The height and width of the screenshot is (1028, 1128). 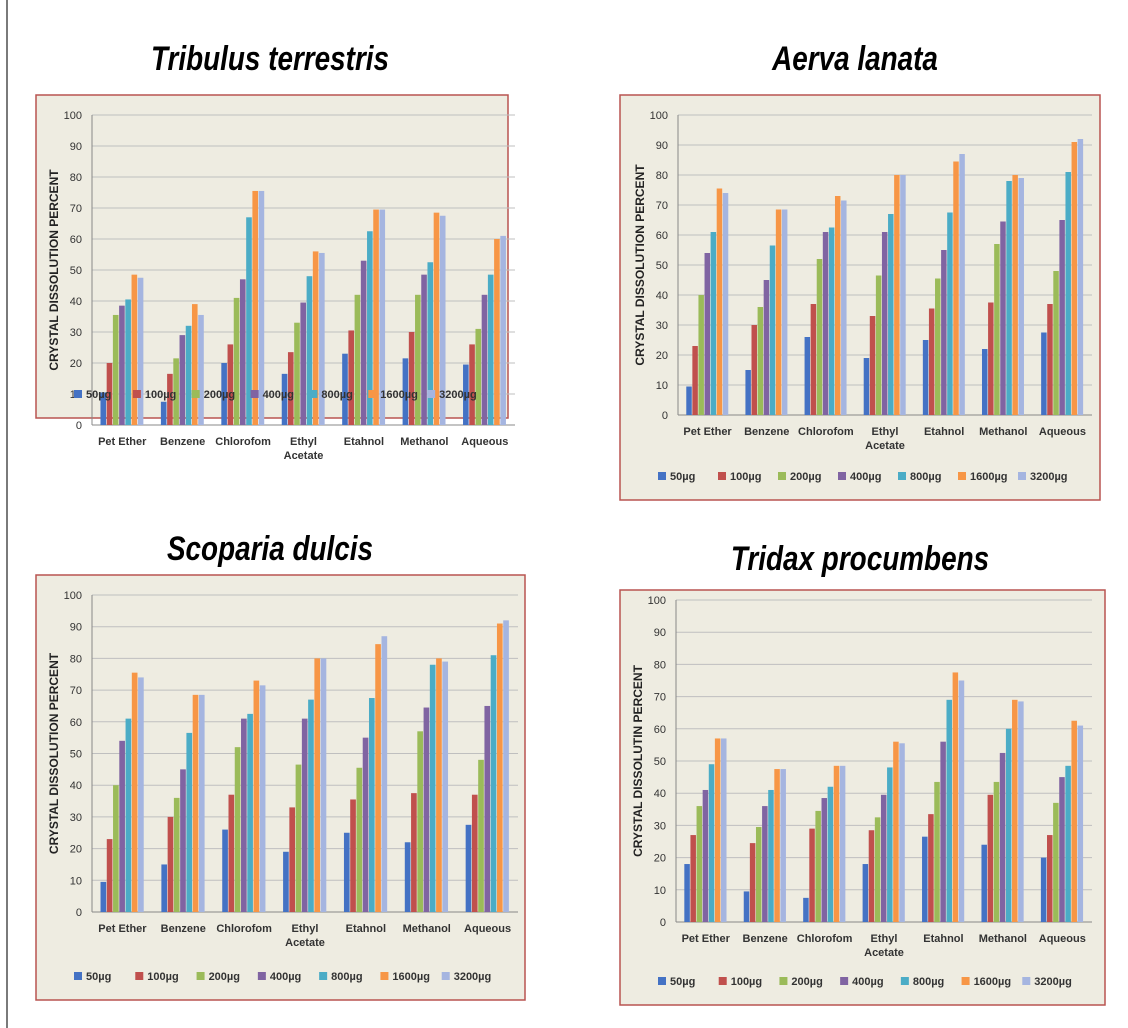 What do you see at coordinates (662, 356) in the screenshot?
I see `y-tick-label: 20` at bounding box center [662, 356].